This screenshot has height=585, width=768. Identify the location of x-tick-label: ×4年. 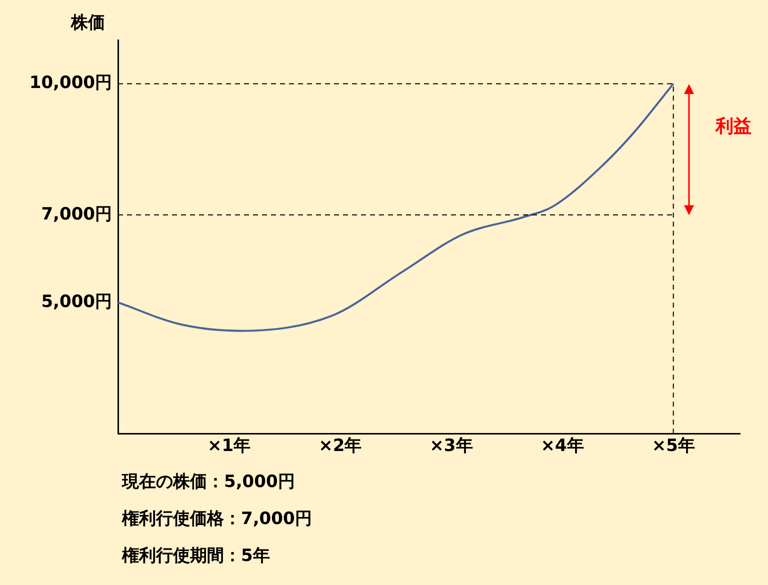
(562, 446).